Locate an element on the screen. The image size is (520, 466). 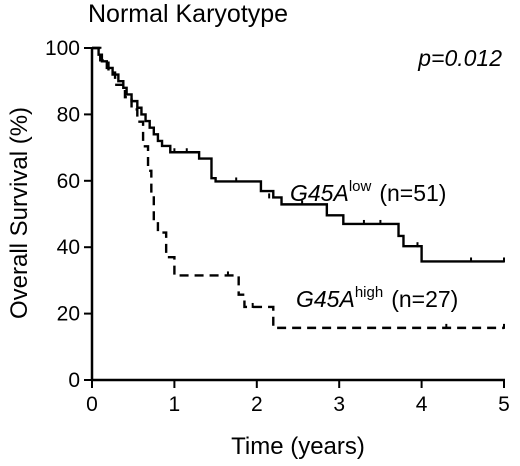
series-label-low-superscript: low is located at coordinates (360, 186).